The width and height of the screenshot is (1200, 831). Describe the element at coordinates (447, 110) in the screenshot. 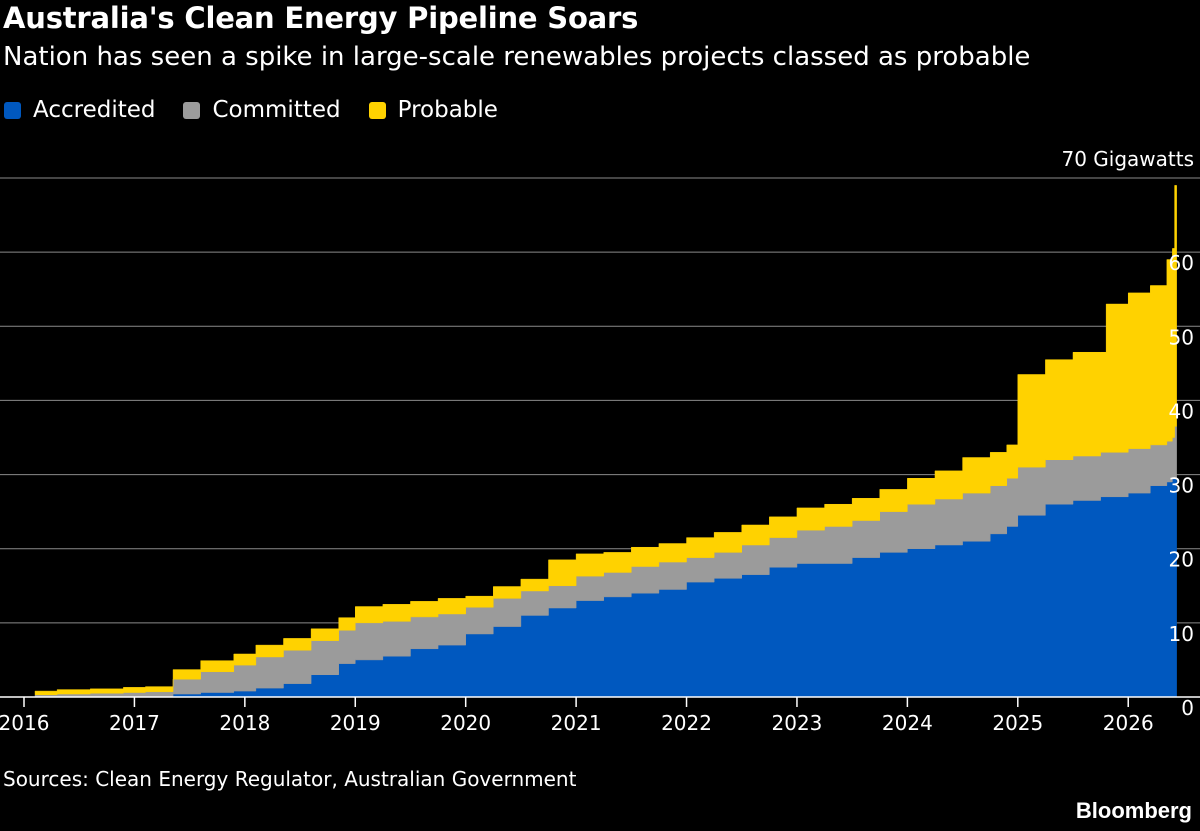

I see `legend-label-probable: Probable` at that location.